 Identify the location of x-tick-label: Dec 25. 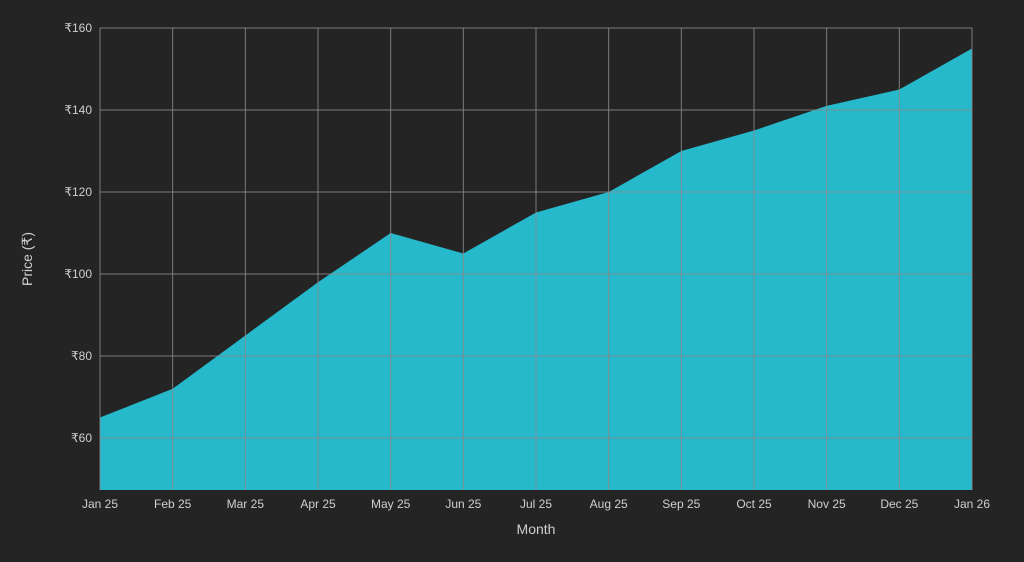
(899, 504).